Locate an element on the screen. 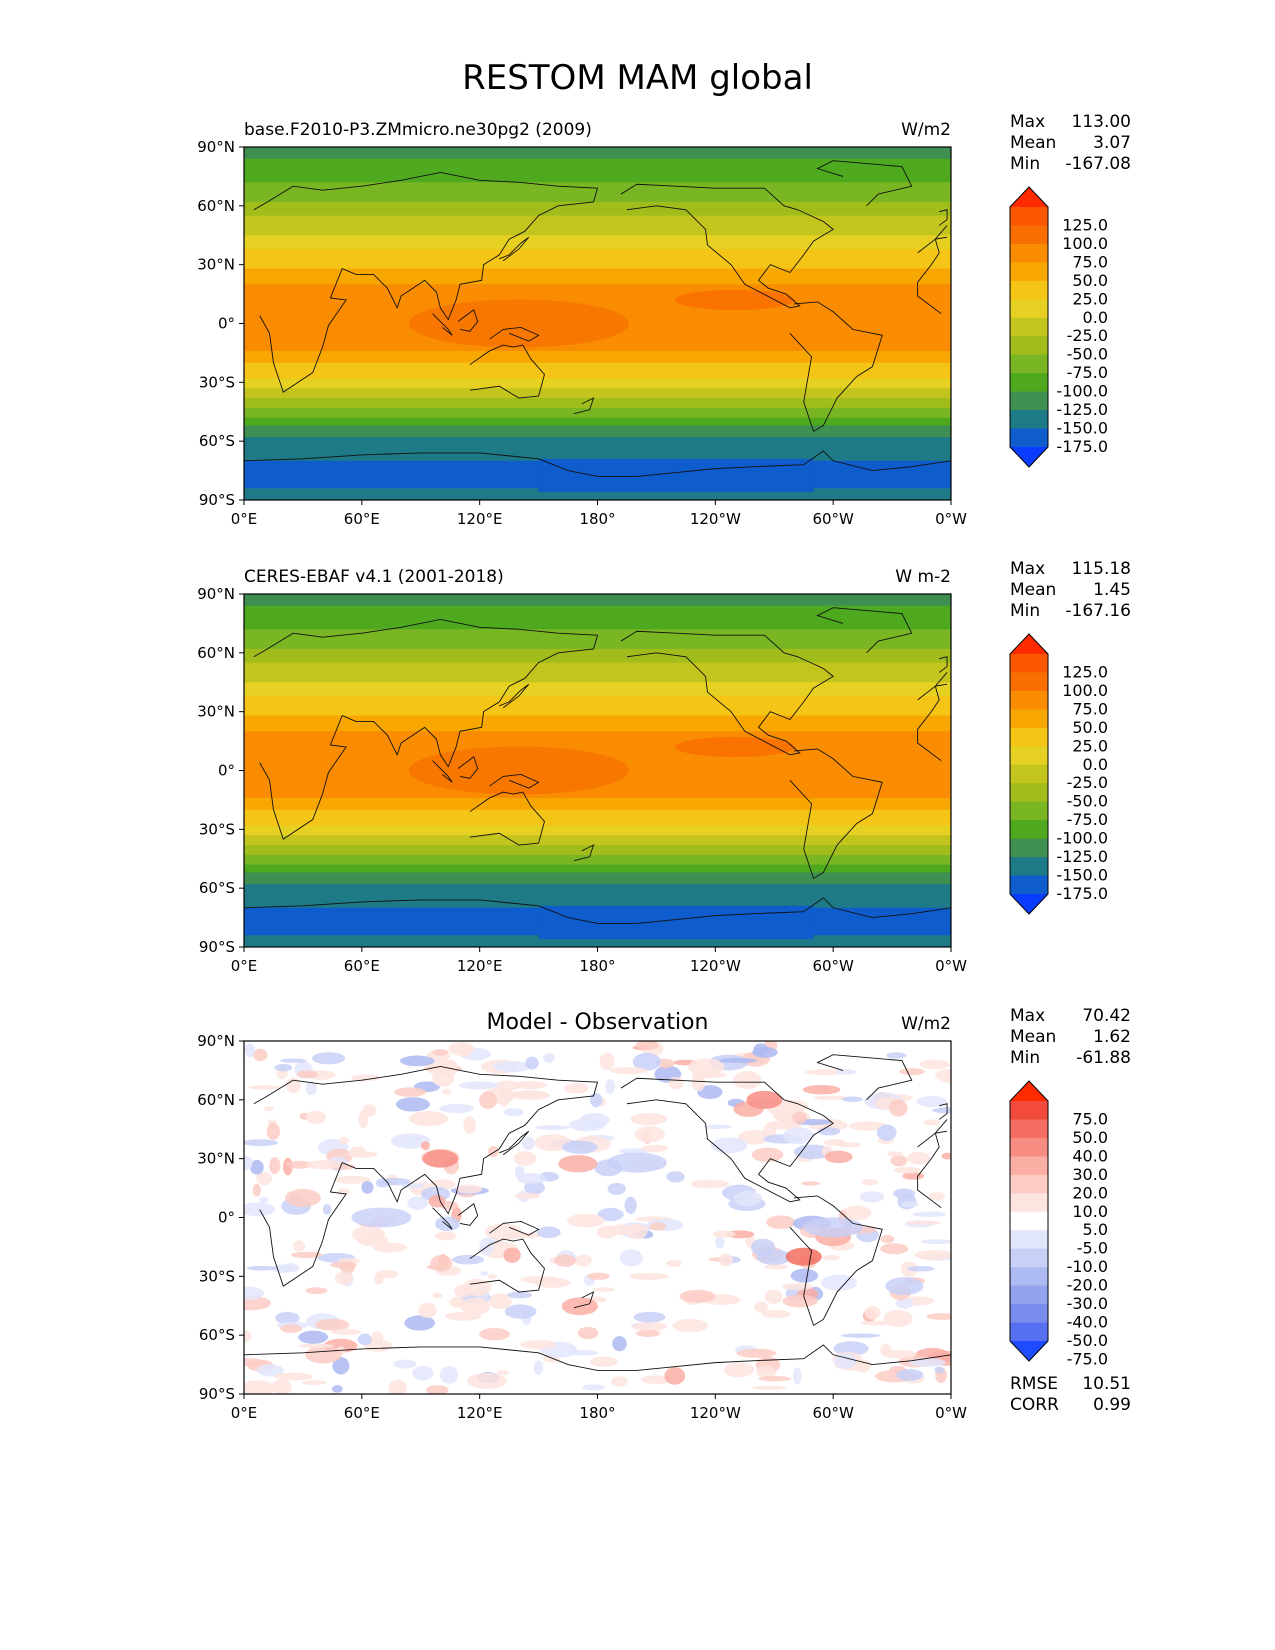 Image resolution: width=1275 pixels, height=1650 pixels. colorbar-label: -100.0 is located at coordinates (1082, 838).